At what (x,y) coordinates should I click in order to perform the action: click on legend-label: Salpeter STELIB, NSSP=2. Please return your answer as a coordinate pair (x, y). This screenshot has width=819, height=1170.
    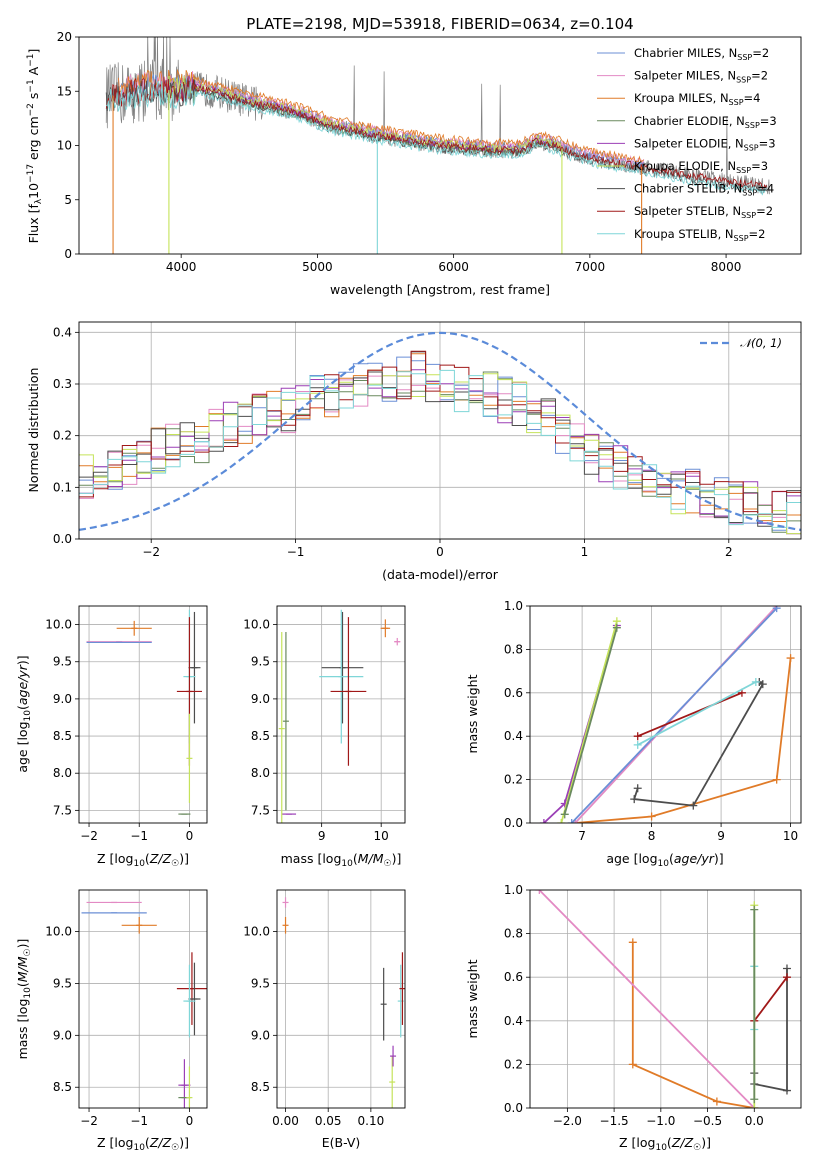
    Looking at the image, I should click on (703, 212).